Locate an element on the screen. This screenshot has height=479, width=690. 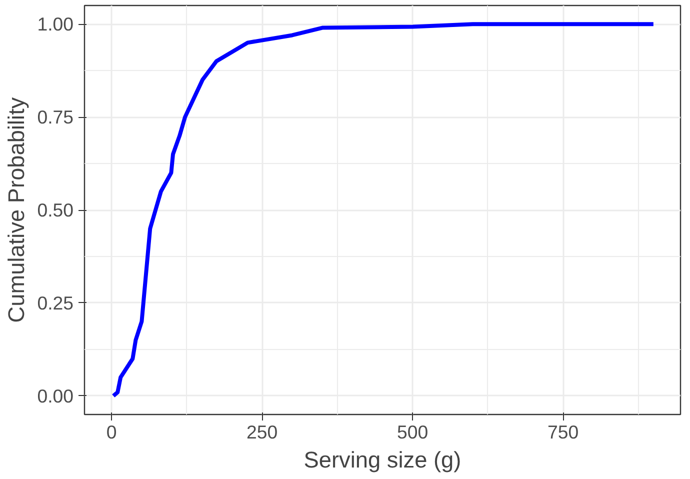
y-tick-label: 0.75 is located at coordinates (55, 117).